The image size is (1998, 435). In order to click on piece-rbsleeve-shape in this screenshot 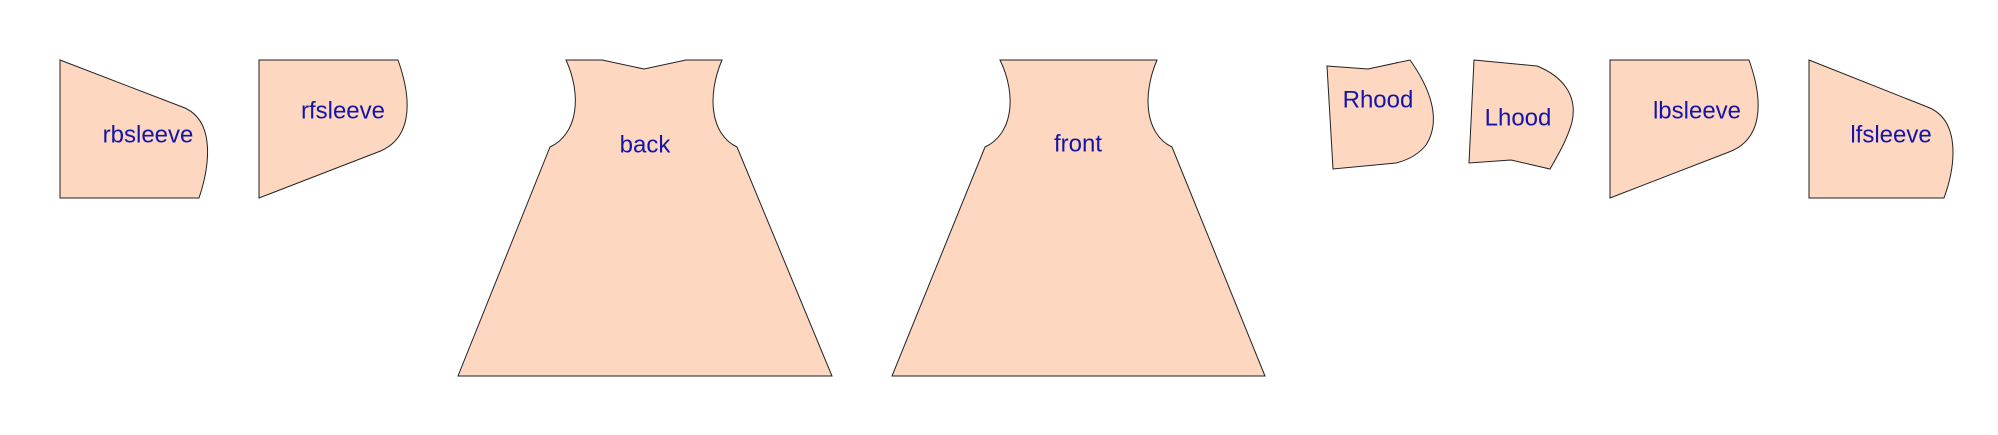, I will do `click(134, 129)`.